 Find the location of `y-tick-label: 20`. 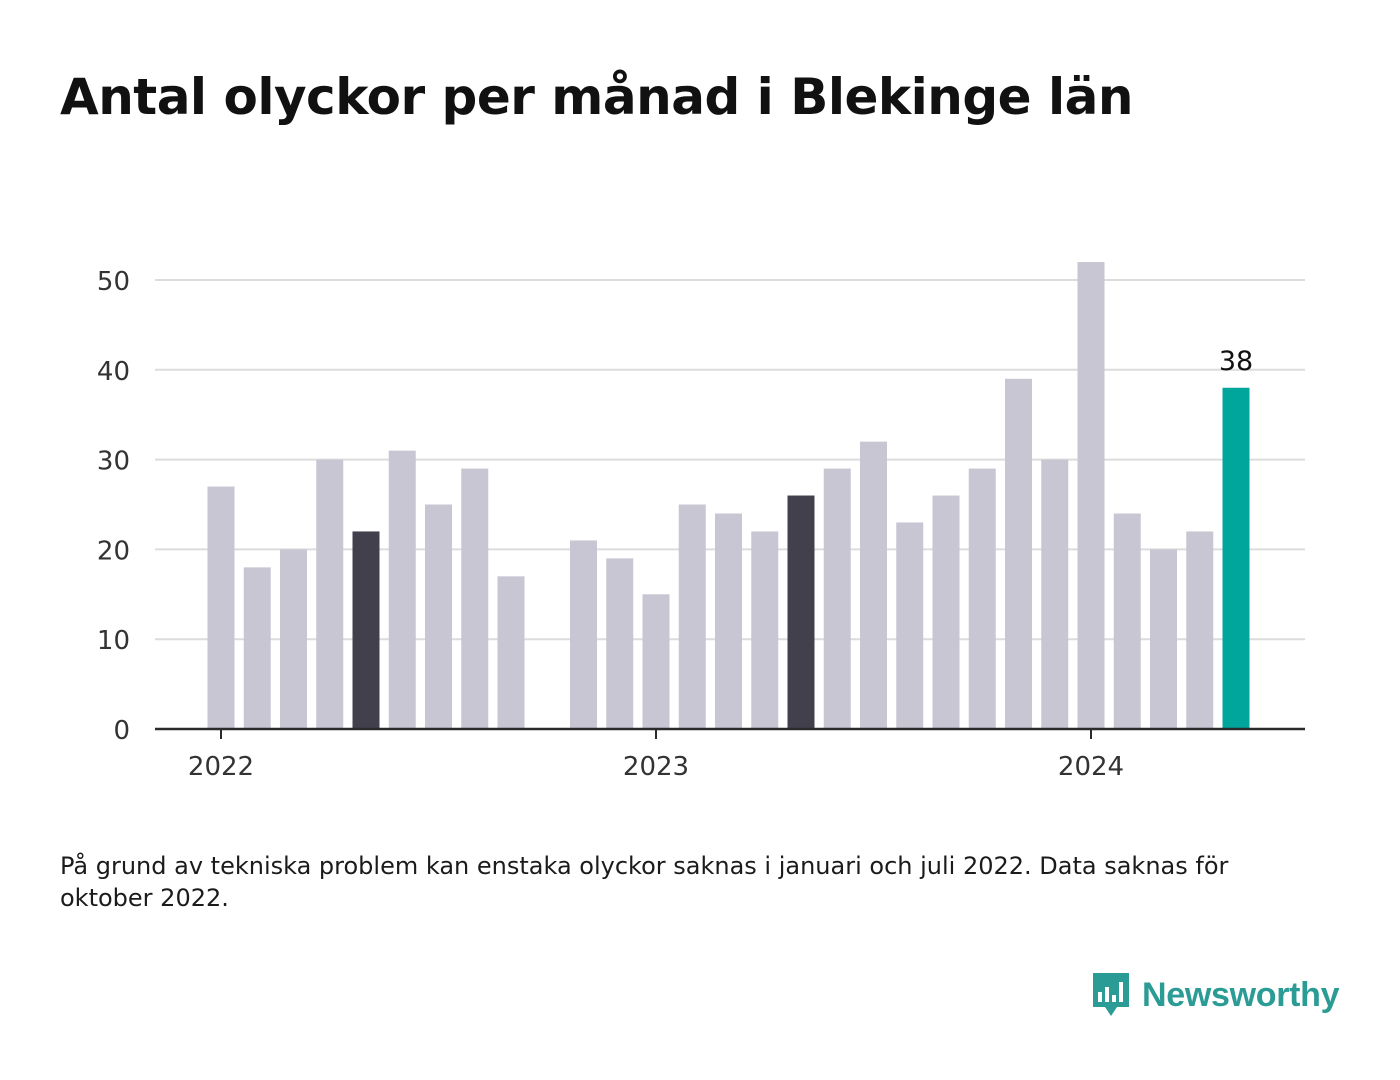

y-tick-label: 20 is located at coordinates (113, 551).